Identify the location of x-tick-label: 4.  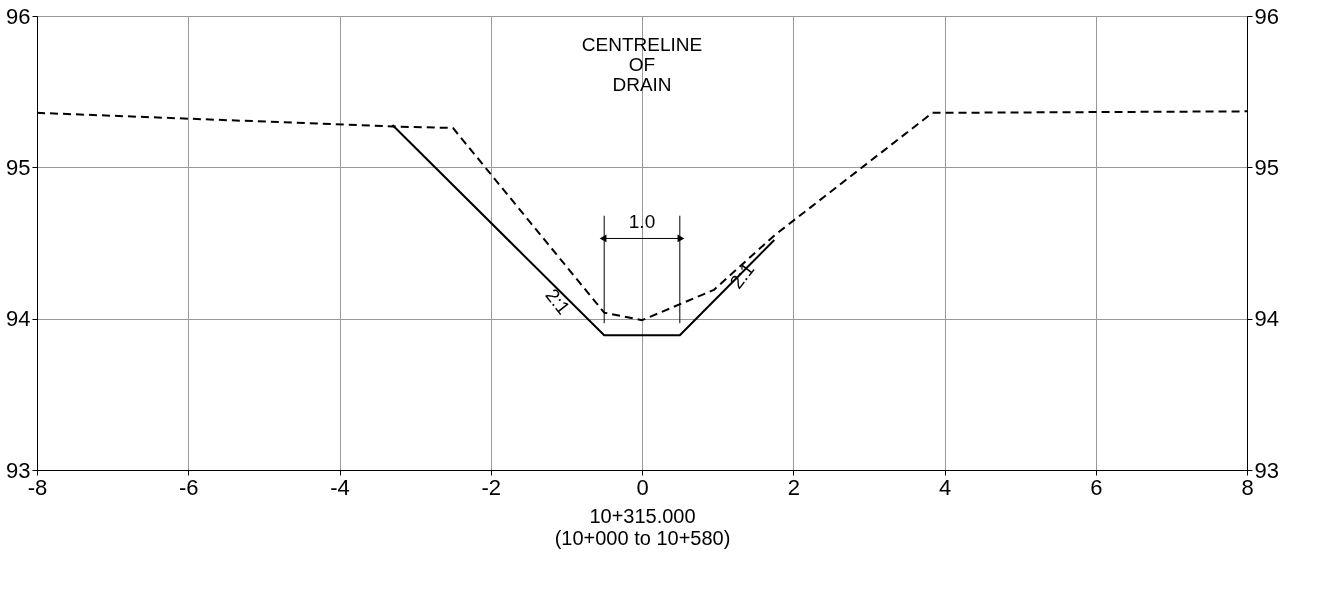
(945, 487).